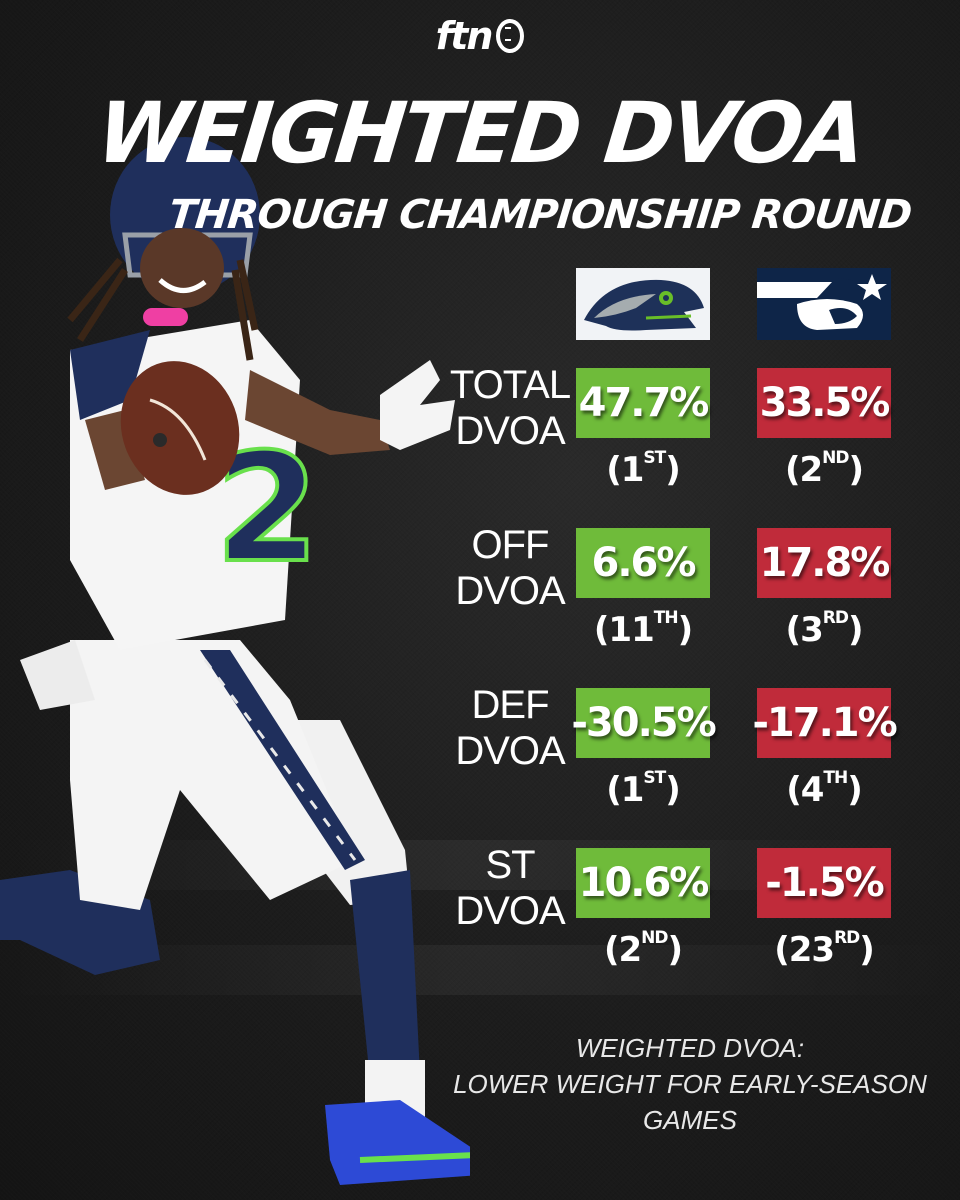 The width and height of the screenshot is (960, 1200). I want to click on seahawks-value-badge: 6.6%, so click(643, 563).